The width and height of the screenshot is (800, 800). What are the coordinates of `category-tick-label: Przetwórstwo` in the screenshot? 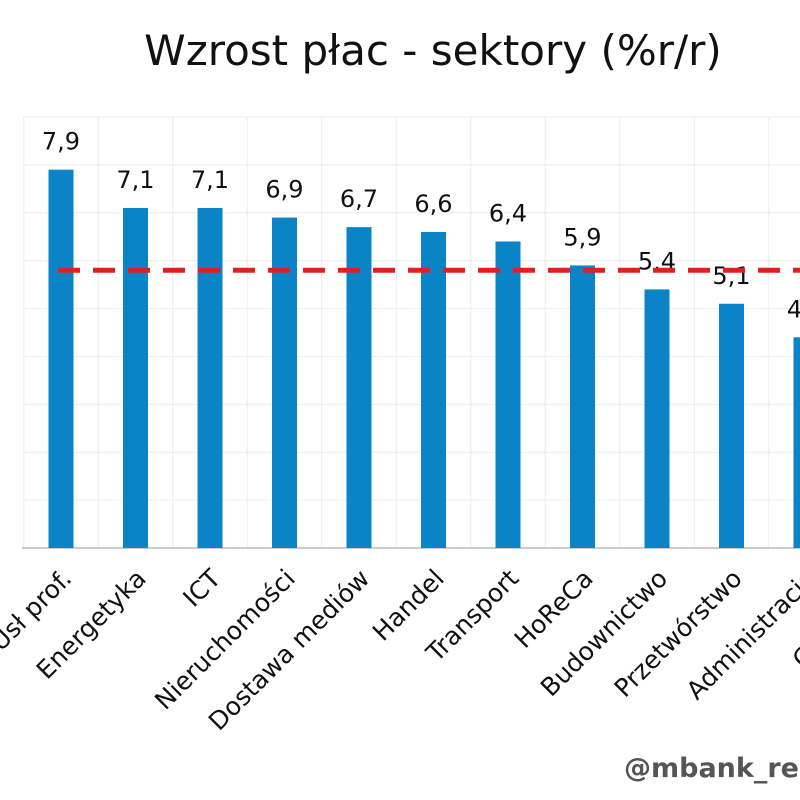 It's located at (678, 633).